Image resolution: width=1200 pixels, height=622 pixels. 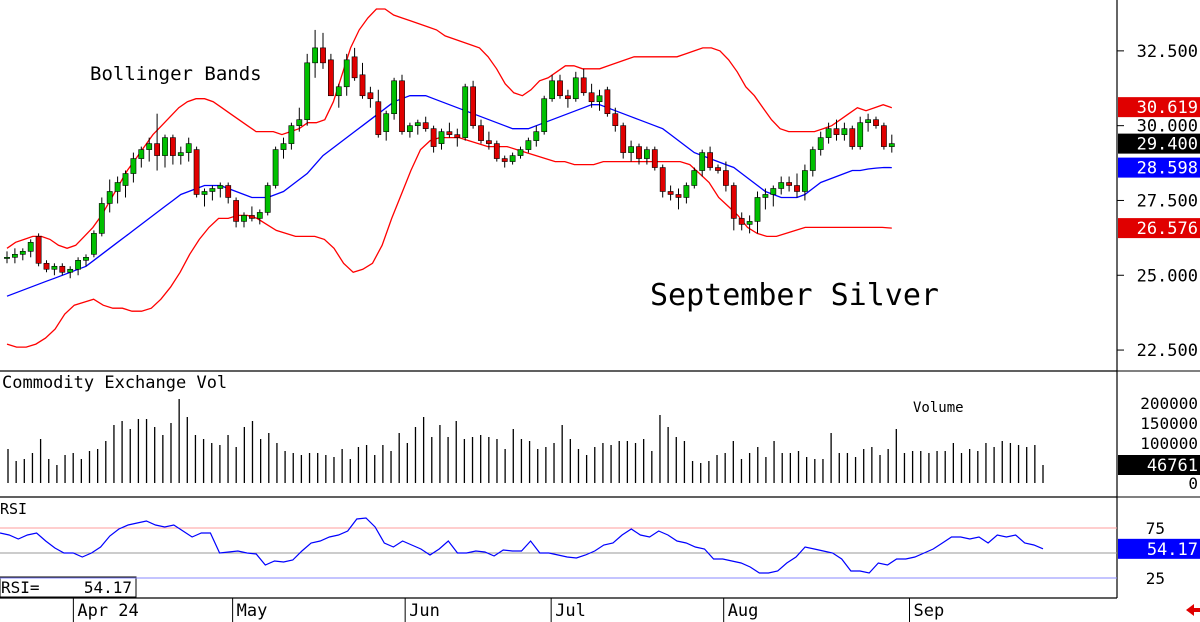 I want to click on indicator-label: Bollinger Bands, so click(x=176, y=74).